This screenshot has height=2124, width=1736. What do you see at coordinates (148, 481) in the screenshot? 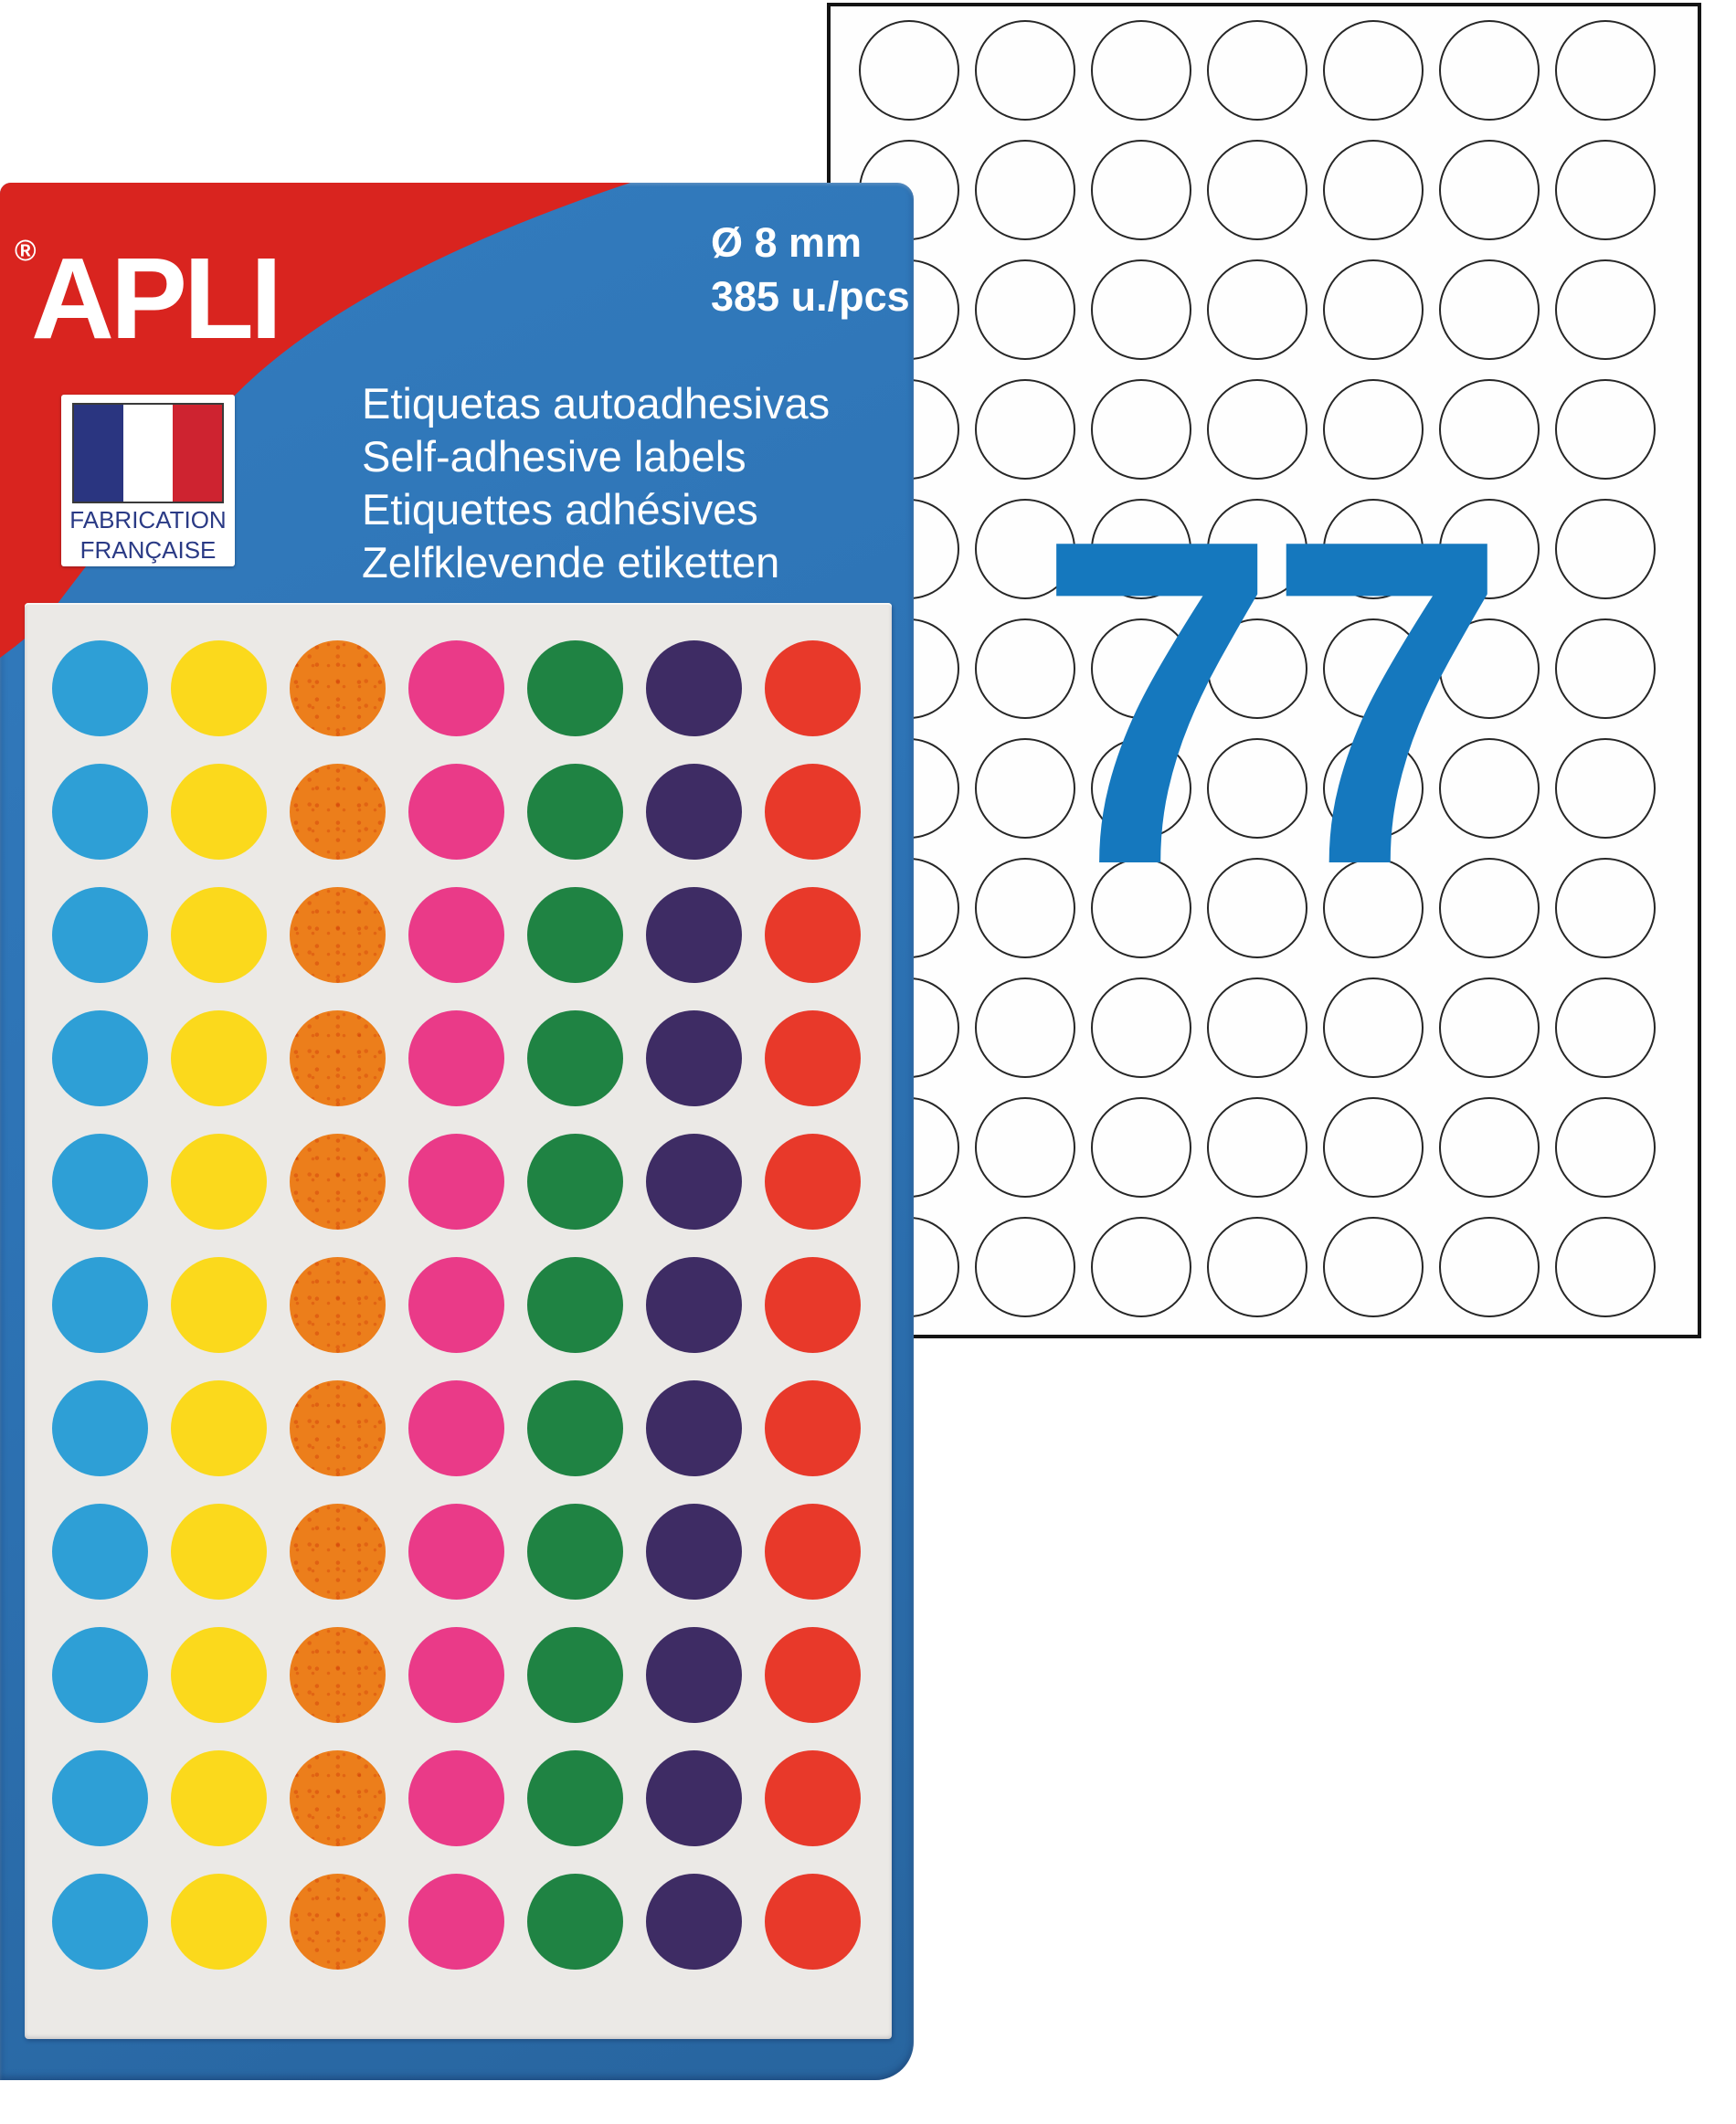
I see `made-in-france-badge: FABRICATION FRANÇAISE` at bounding box center [148, 481].